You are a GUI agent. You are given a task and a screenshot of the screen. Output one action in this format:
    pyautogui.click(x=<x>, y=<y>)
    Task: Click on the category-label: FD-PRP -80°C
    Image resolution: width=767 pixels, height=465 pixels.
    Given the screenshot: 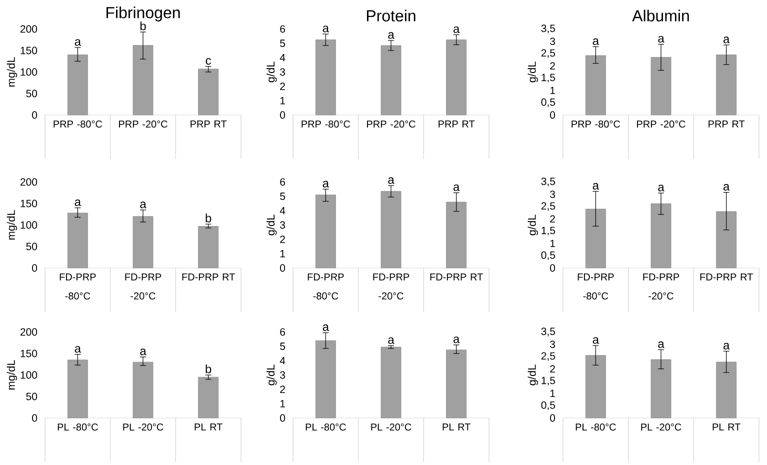 What is the action you would take?
    pyautogui.click(x=596, y=287)
    